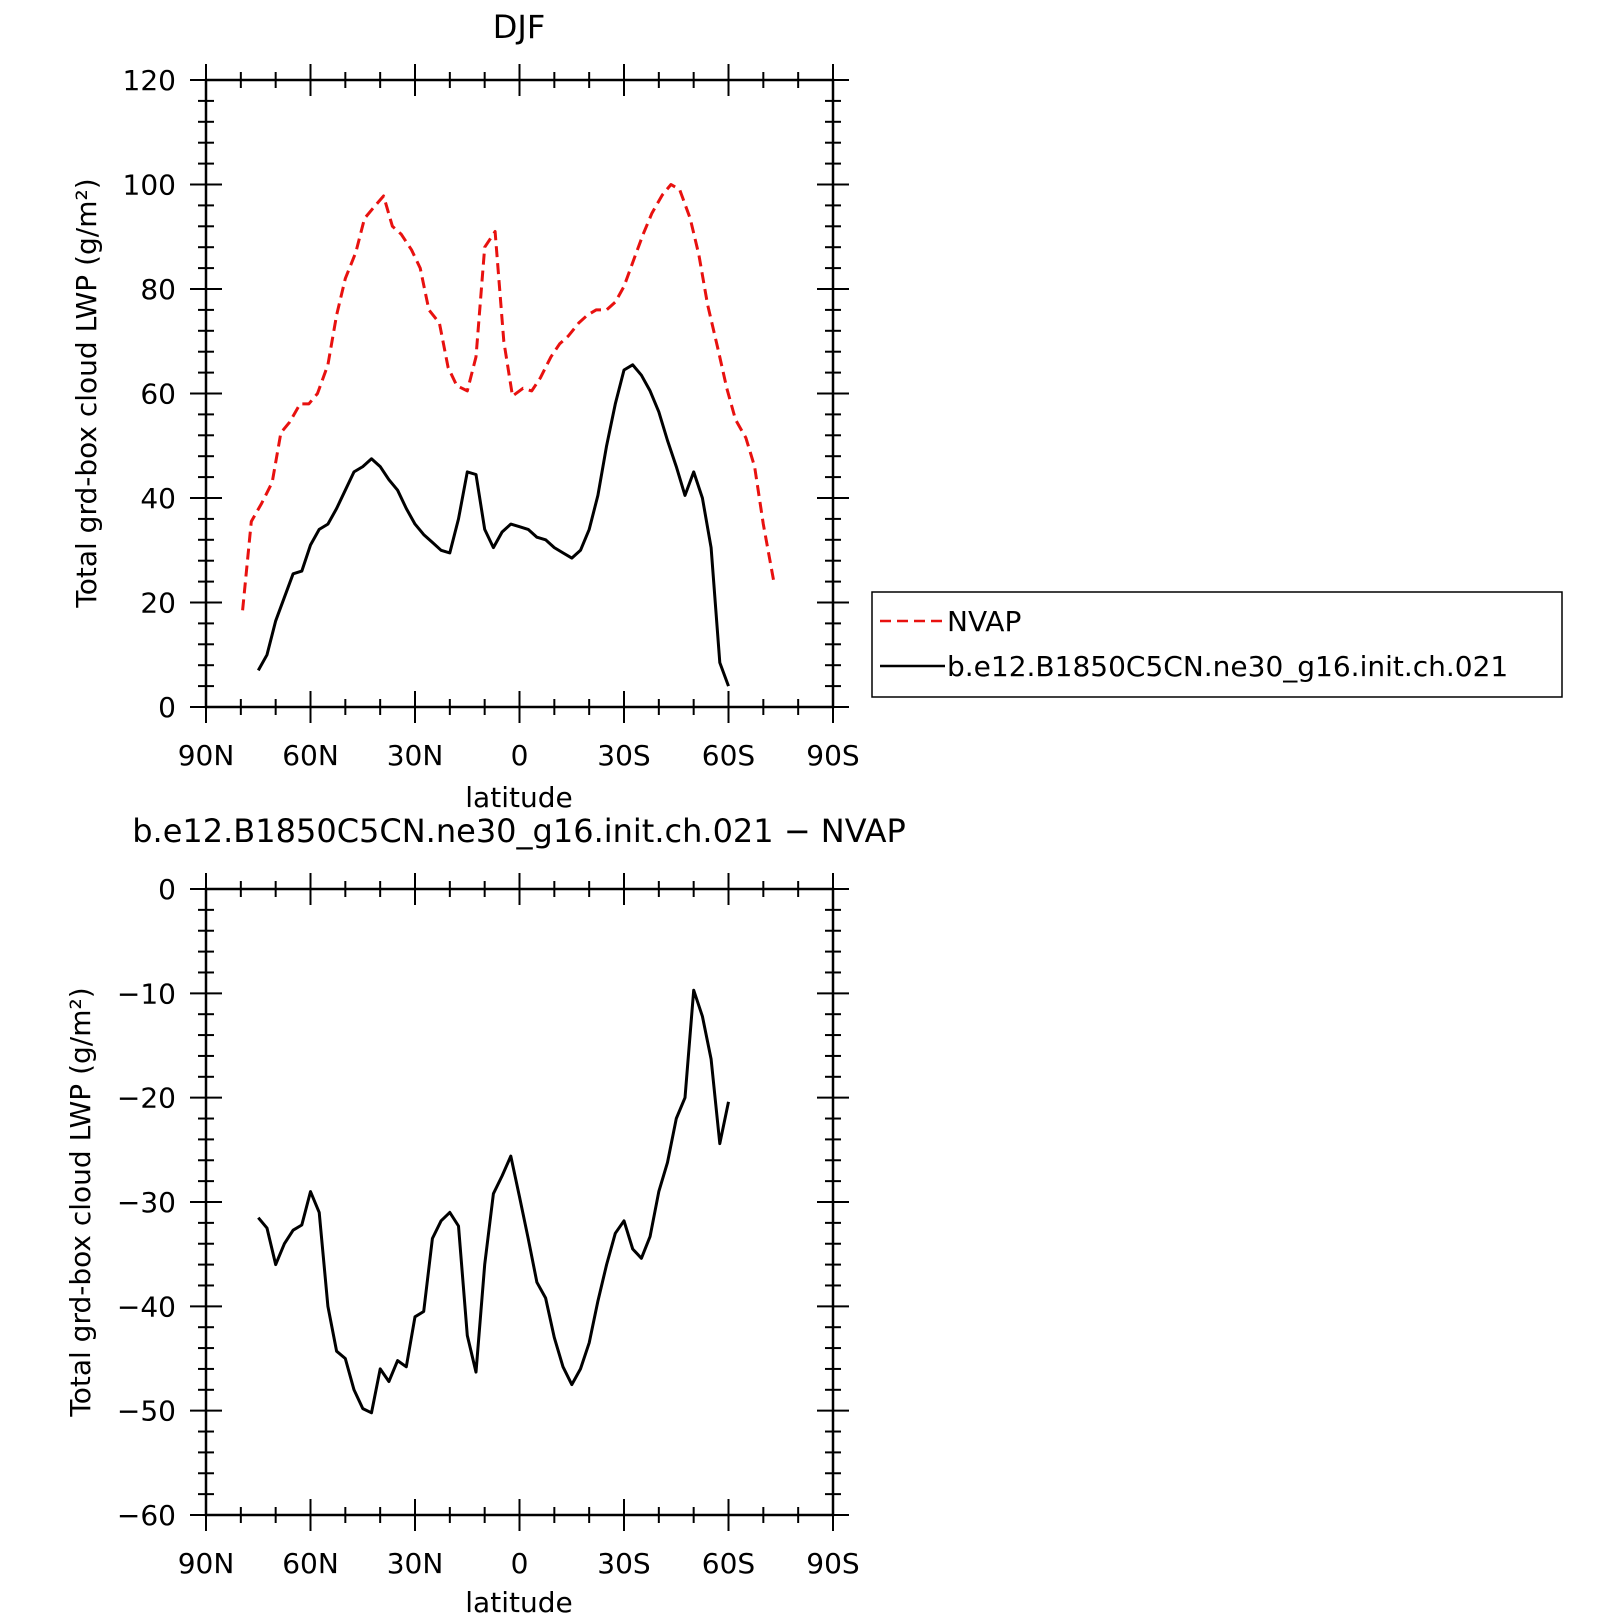 The height and width of the screenshot is (1619, 1622). Describe the element at coordinates (80, 1202) in the screenshot. I see `bottom-y-axis-label: Total grd-box cloud LWP (g/m²)` at that location.